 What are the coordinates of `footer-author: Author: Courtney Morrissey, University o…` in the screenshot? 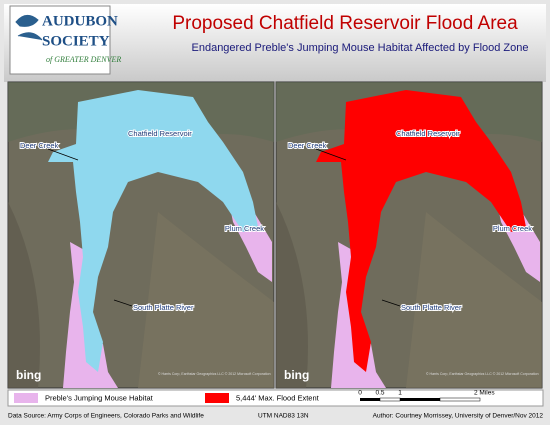 It's located at (458, 416).